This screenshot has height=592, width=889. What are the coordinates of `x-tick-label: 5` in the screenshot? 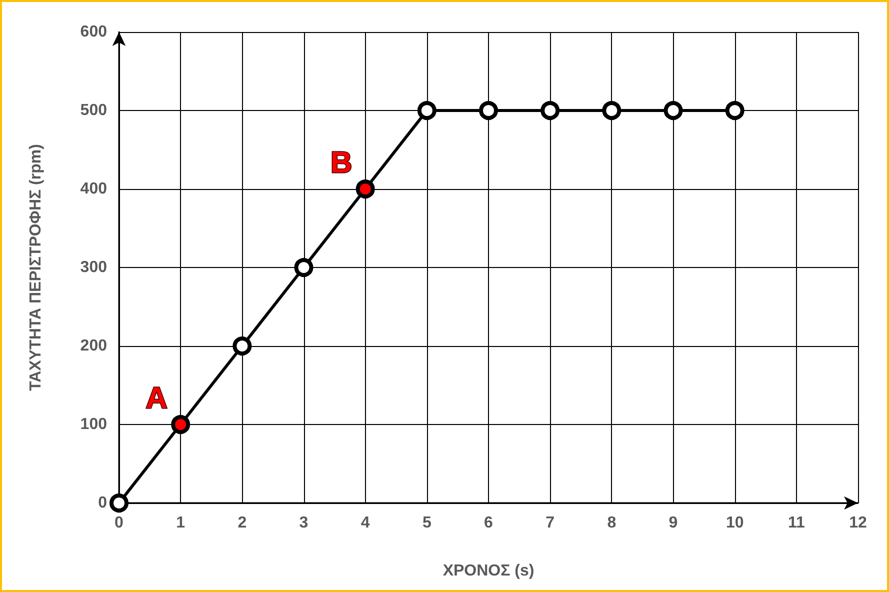 It's located at (427, 523).